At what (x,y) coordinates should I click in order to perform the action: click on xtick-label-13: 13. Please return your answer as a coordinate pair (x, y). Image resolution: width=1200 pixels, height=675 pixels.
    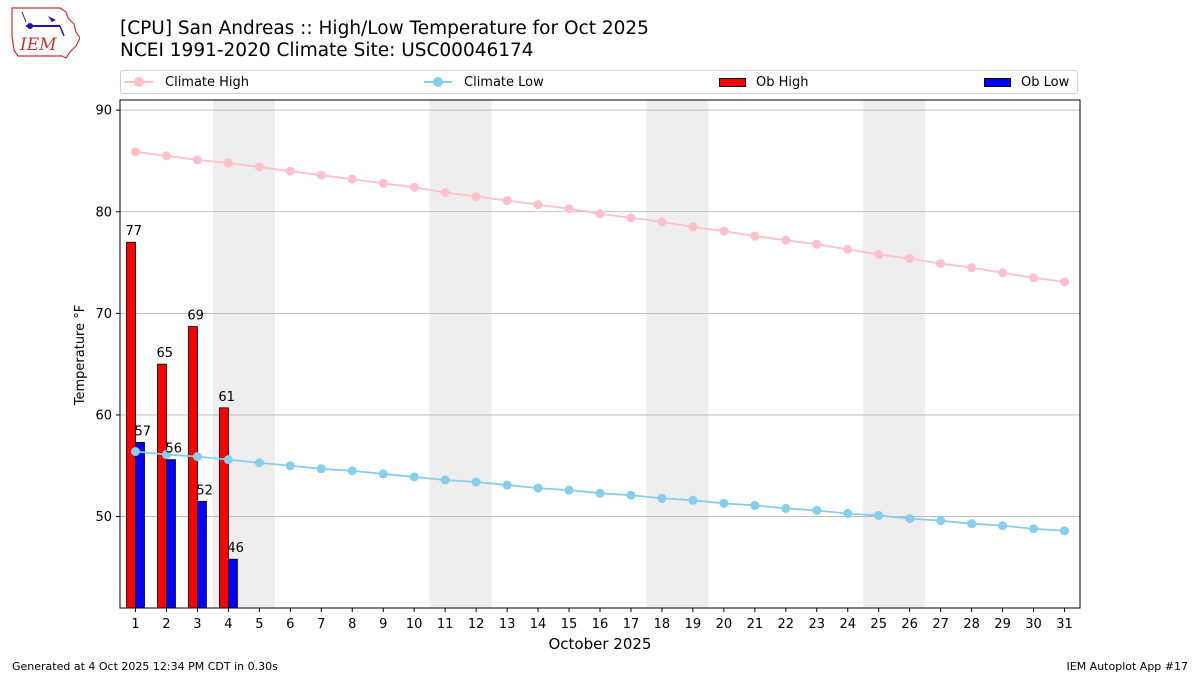
    Looking at the image, I should click on (507, 624).